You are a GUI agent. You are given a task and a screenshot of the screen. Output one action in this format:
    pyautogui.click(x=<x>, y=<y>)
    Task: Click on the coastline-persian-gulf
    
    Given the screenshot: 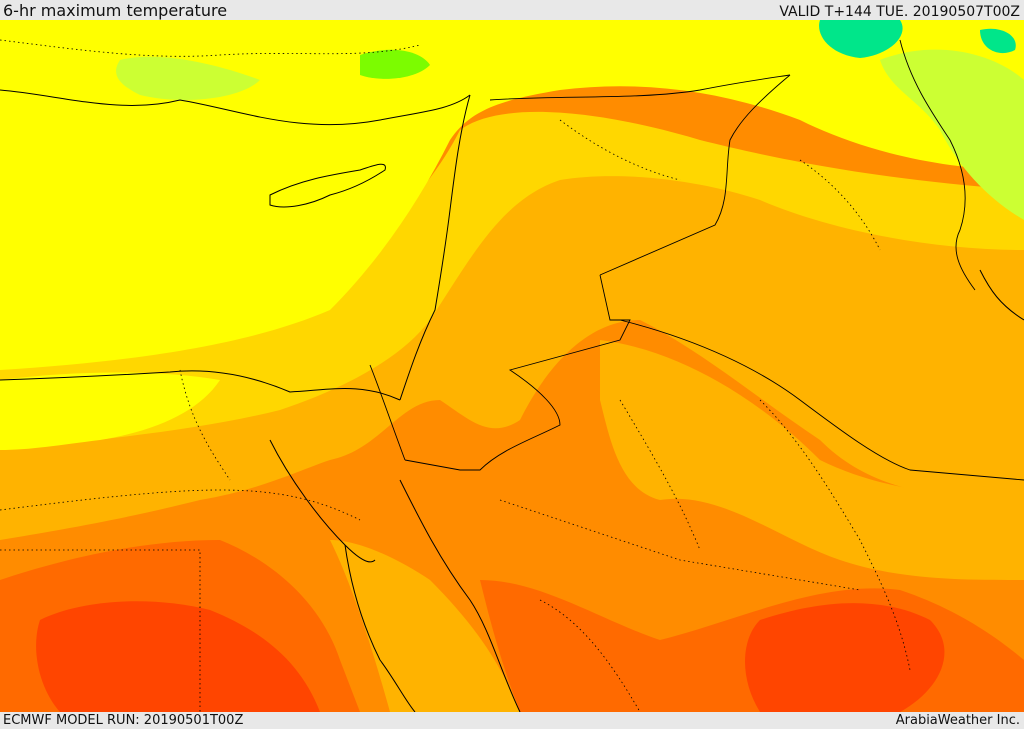 What is the action you would take?
    pyautogui.click(x=1001, y=295)
    